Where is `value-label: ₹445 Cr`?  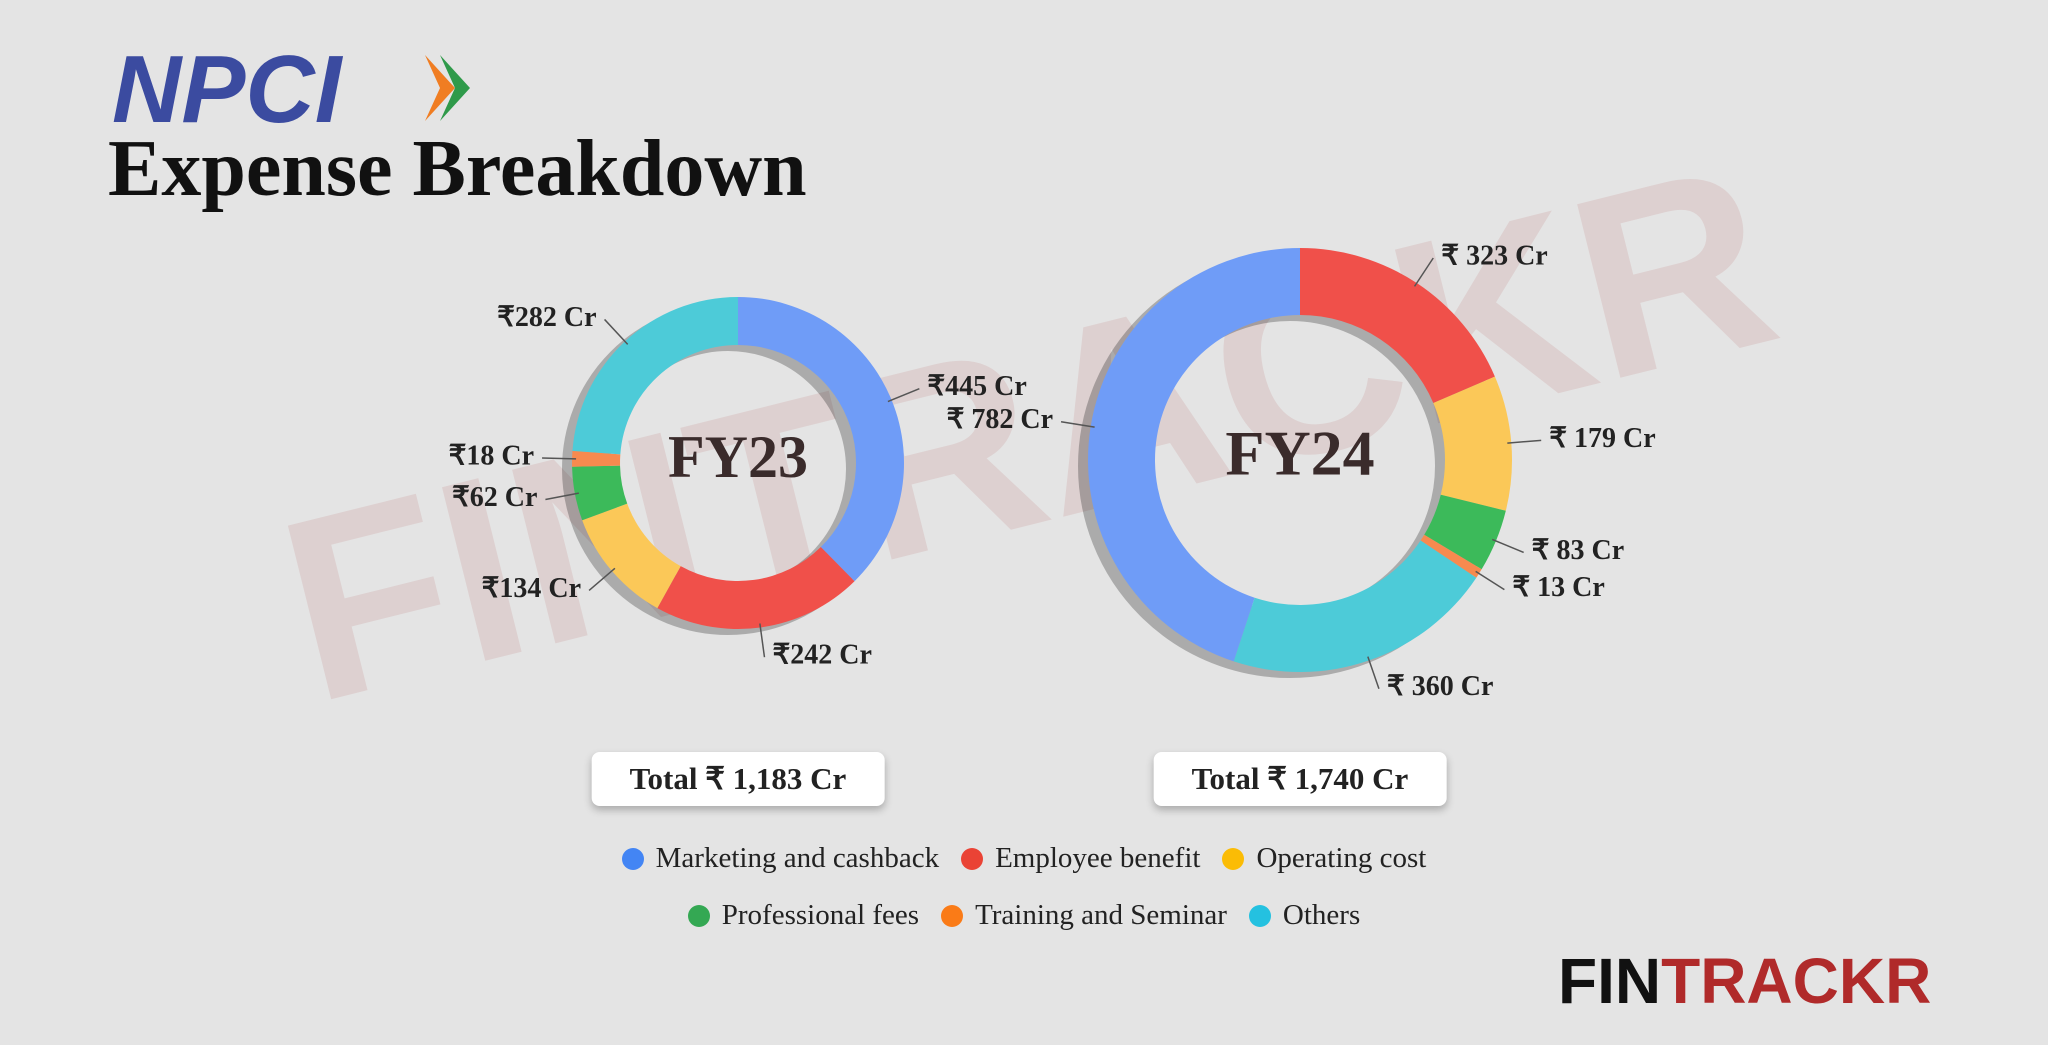
value-label: ₹445 Cr is located at coordinates (976, 386).